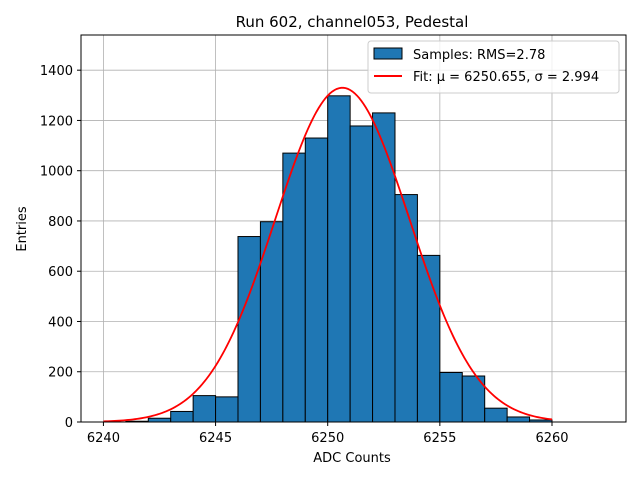 This screenshot has width=640, height=480. Describe the element at coordinates (60, 373) in the screenshot. I see `y-tick-label: 200` at that location.